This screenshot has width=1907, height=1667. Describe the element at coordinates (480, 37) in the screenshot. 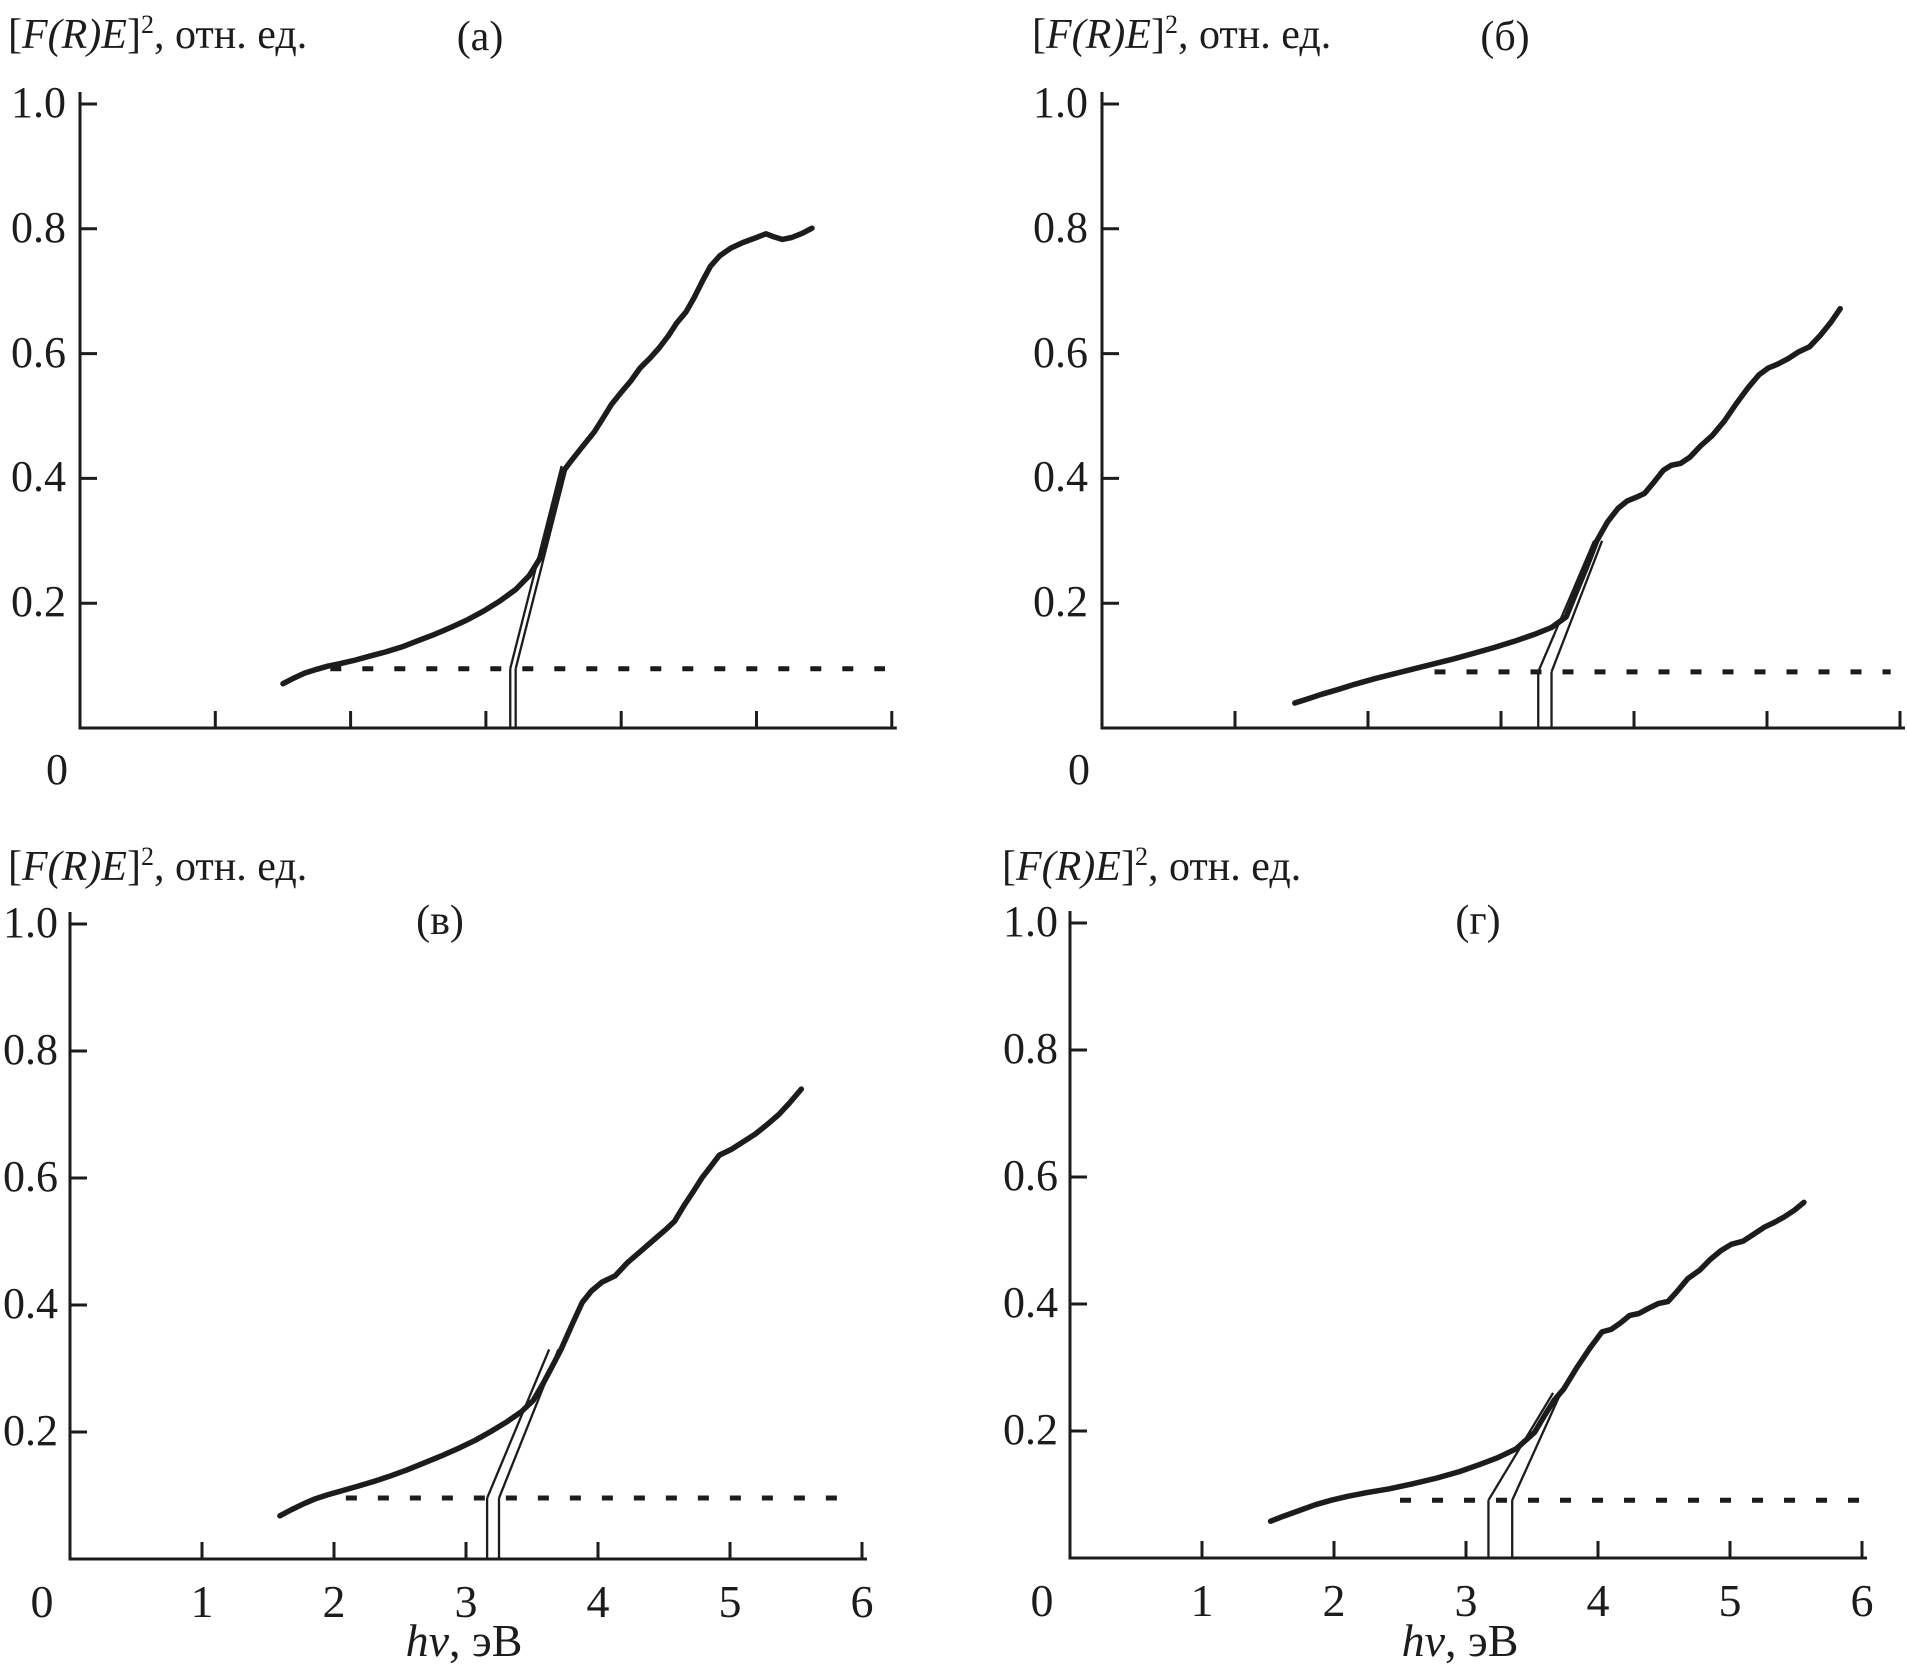

I see `panel-label-a: (а)` at that location.